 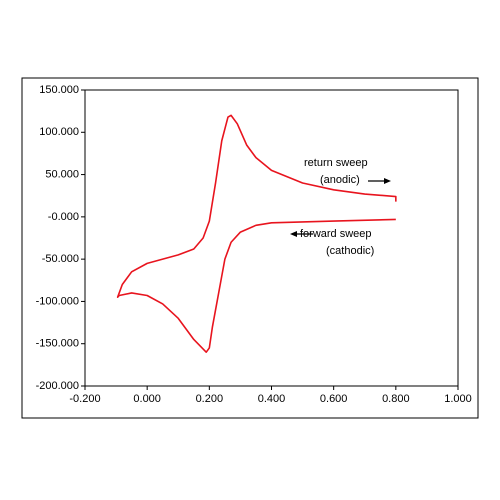 I want to click on x-tick-label: 0.200, so click(x=210, y=399).